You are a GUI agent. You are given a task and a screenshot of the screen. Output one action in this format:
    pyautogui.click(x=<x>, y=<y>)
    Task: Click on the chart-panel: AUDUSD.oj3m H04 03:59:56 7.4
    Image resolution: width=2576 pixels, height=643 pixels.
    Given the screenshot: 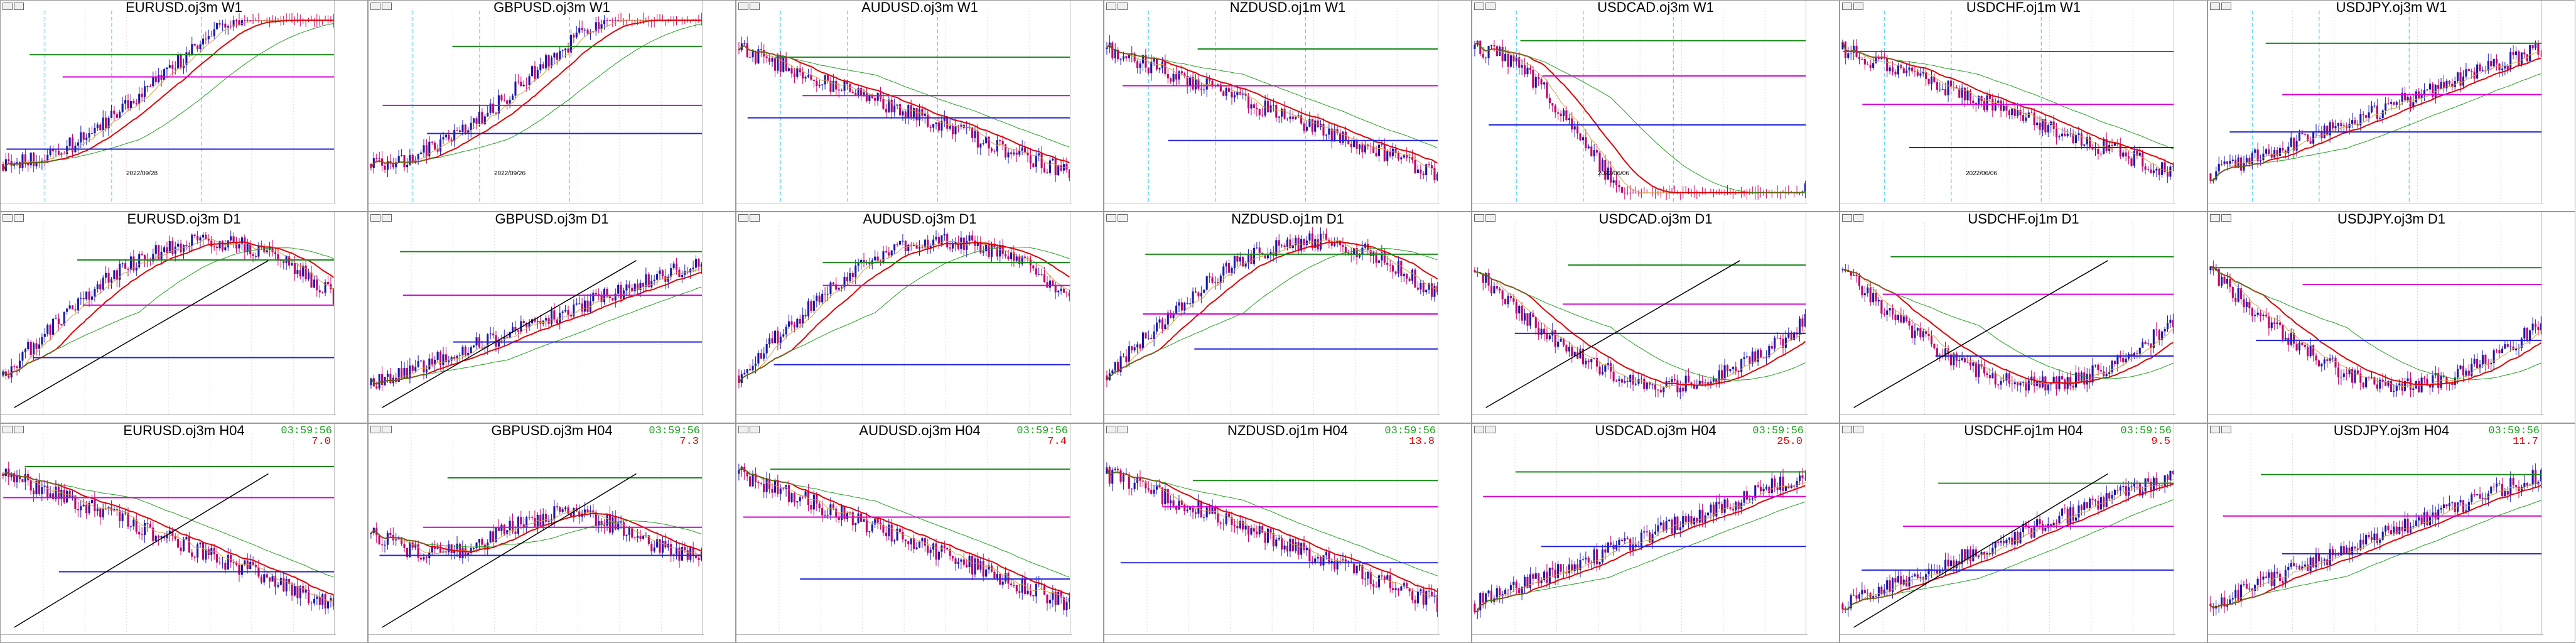 What is the action you would take?
    pyautogui.click(x=920, y=533)
    